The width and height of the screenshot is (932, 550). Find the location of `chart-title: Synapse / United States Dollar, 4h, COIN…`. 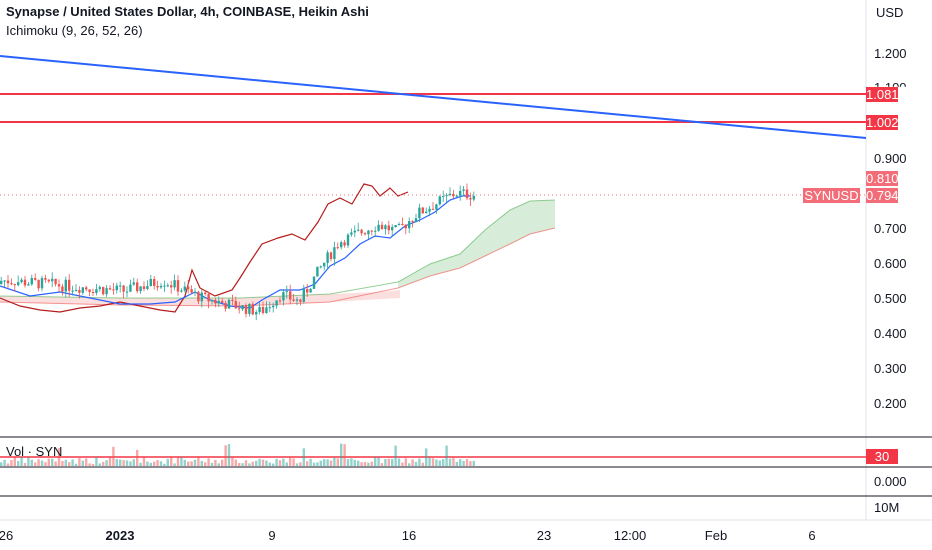

chart-title: Synapse / United States Dollar, 4h, COIN… is located at coordinates (187, 11).